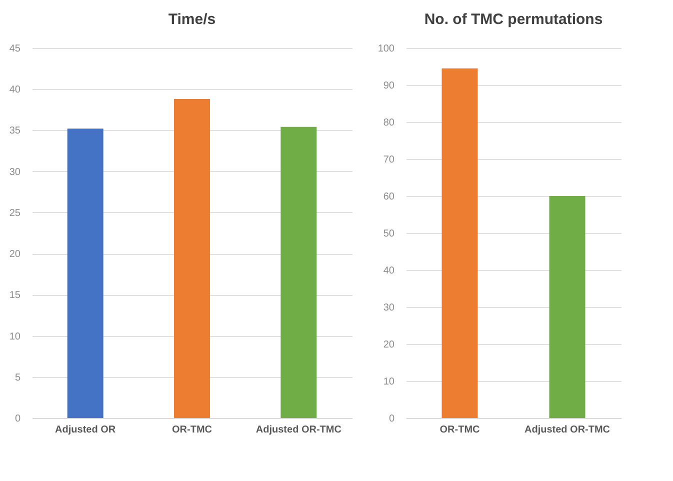 The height and width of the screenshot is (481, 673). I want to click on y-tick-label: 35, so click(15, 131).